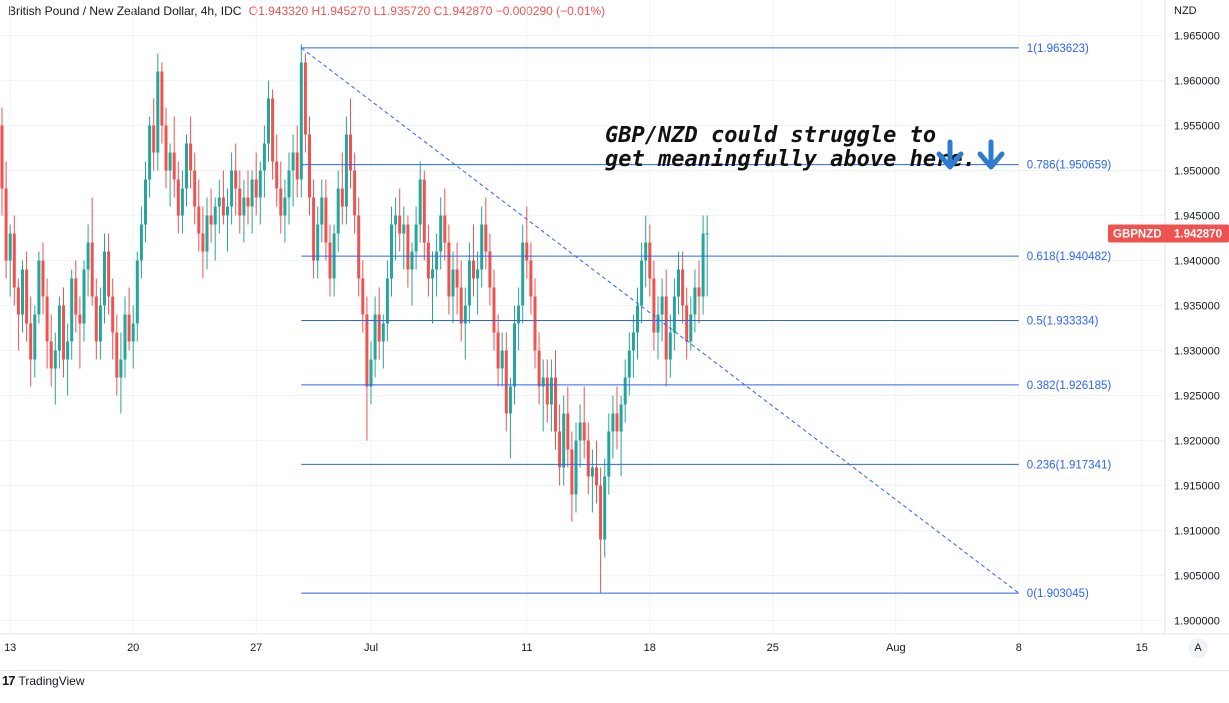  What do you see at coordinates (550, 11) in the screenshot?
I see `ohlc-change: −0.000290 (−0.01%)` at bounding box center [550, 11].